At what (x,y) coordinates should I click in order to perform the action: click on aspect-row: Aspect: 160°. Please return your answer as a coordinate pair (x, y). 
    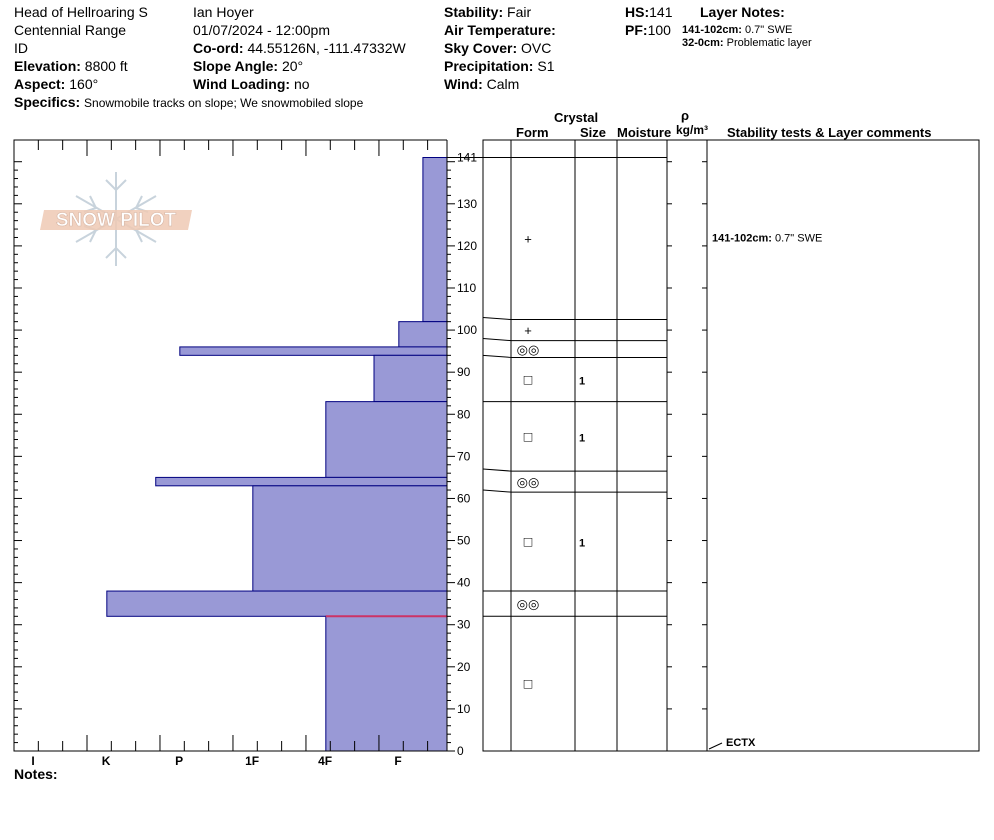
    Looking at the image, I should click on (56, 84).